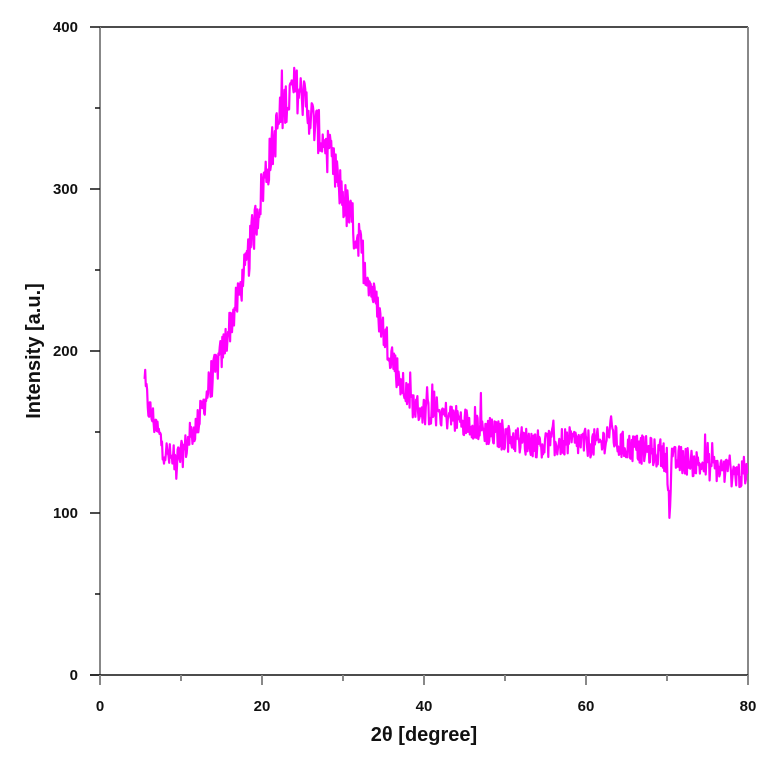  What do you see at coordinates (424, 706) in the screenshot?
I see `x-tick-label: 40` at bounding box center [424, 706].